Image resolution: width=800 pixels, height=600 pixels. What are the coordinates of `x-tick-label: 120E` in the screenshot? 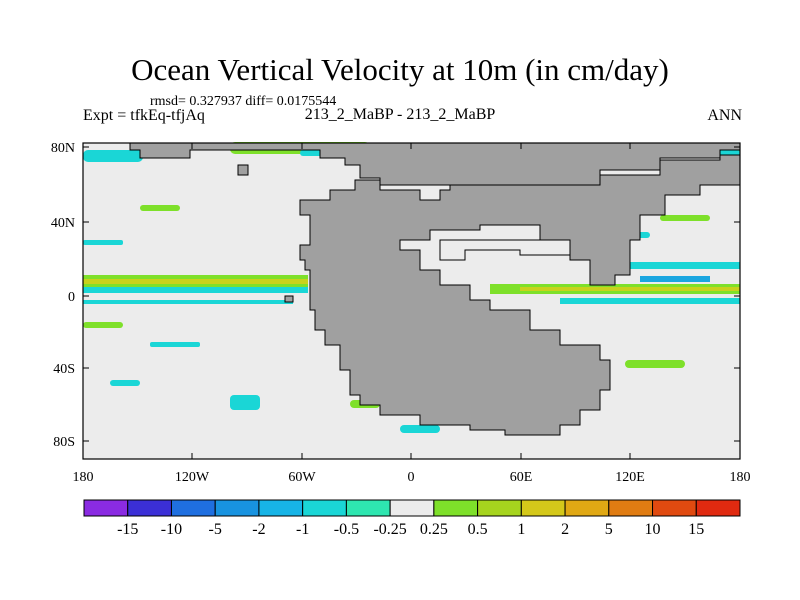 It's located at (630, 477).